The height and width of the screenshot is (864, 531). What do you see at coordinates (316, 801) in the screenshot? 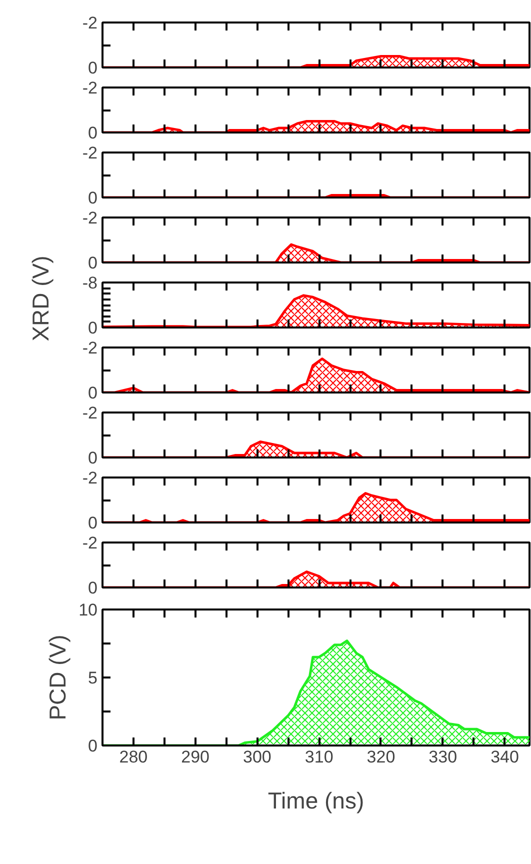
I see `x-axis-title: Time (ns)` at bounding box center [316, 801].